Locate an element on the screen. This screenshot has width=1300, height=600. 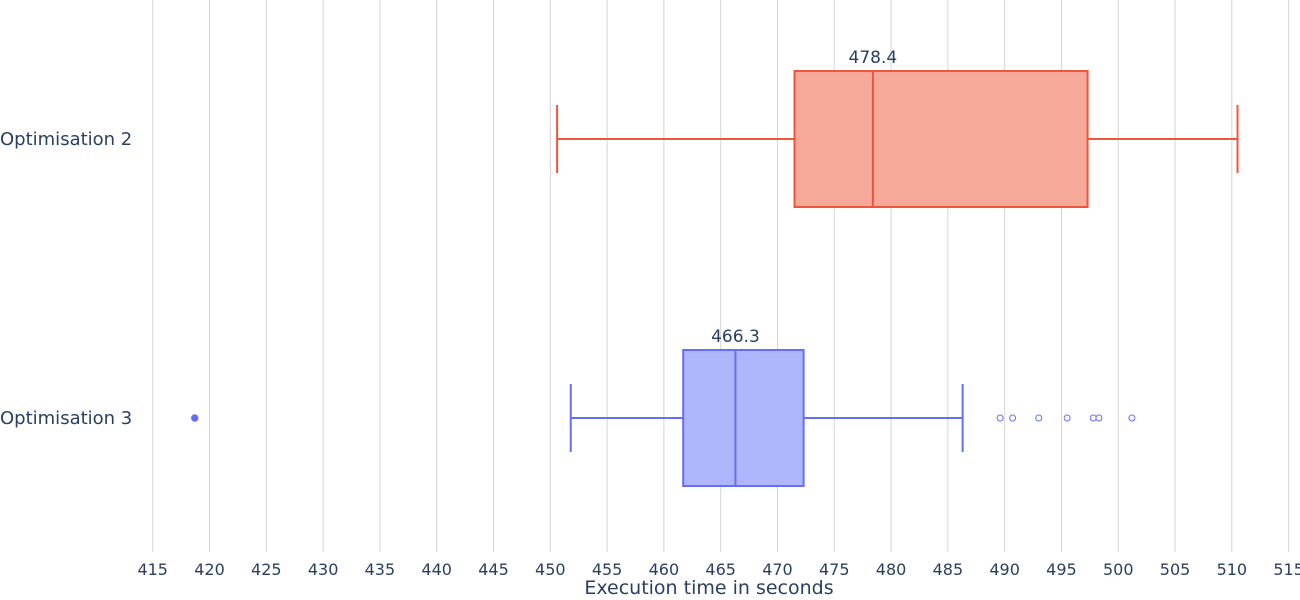
x-tick-label-515: 515 is located at coordinates (1286, 569).